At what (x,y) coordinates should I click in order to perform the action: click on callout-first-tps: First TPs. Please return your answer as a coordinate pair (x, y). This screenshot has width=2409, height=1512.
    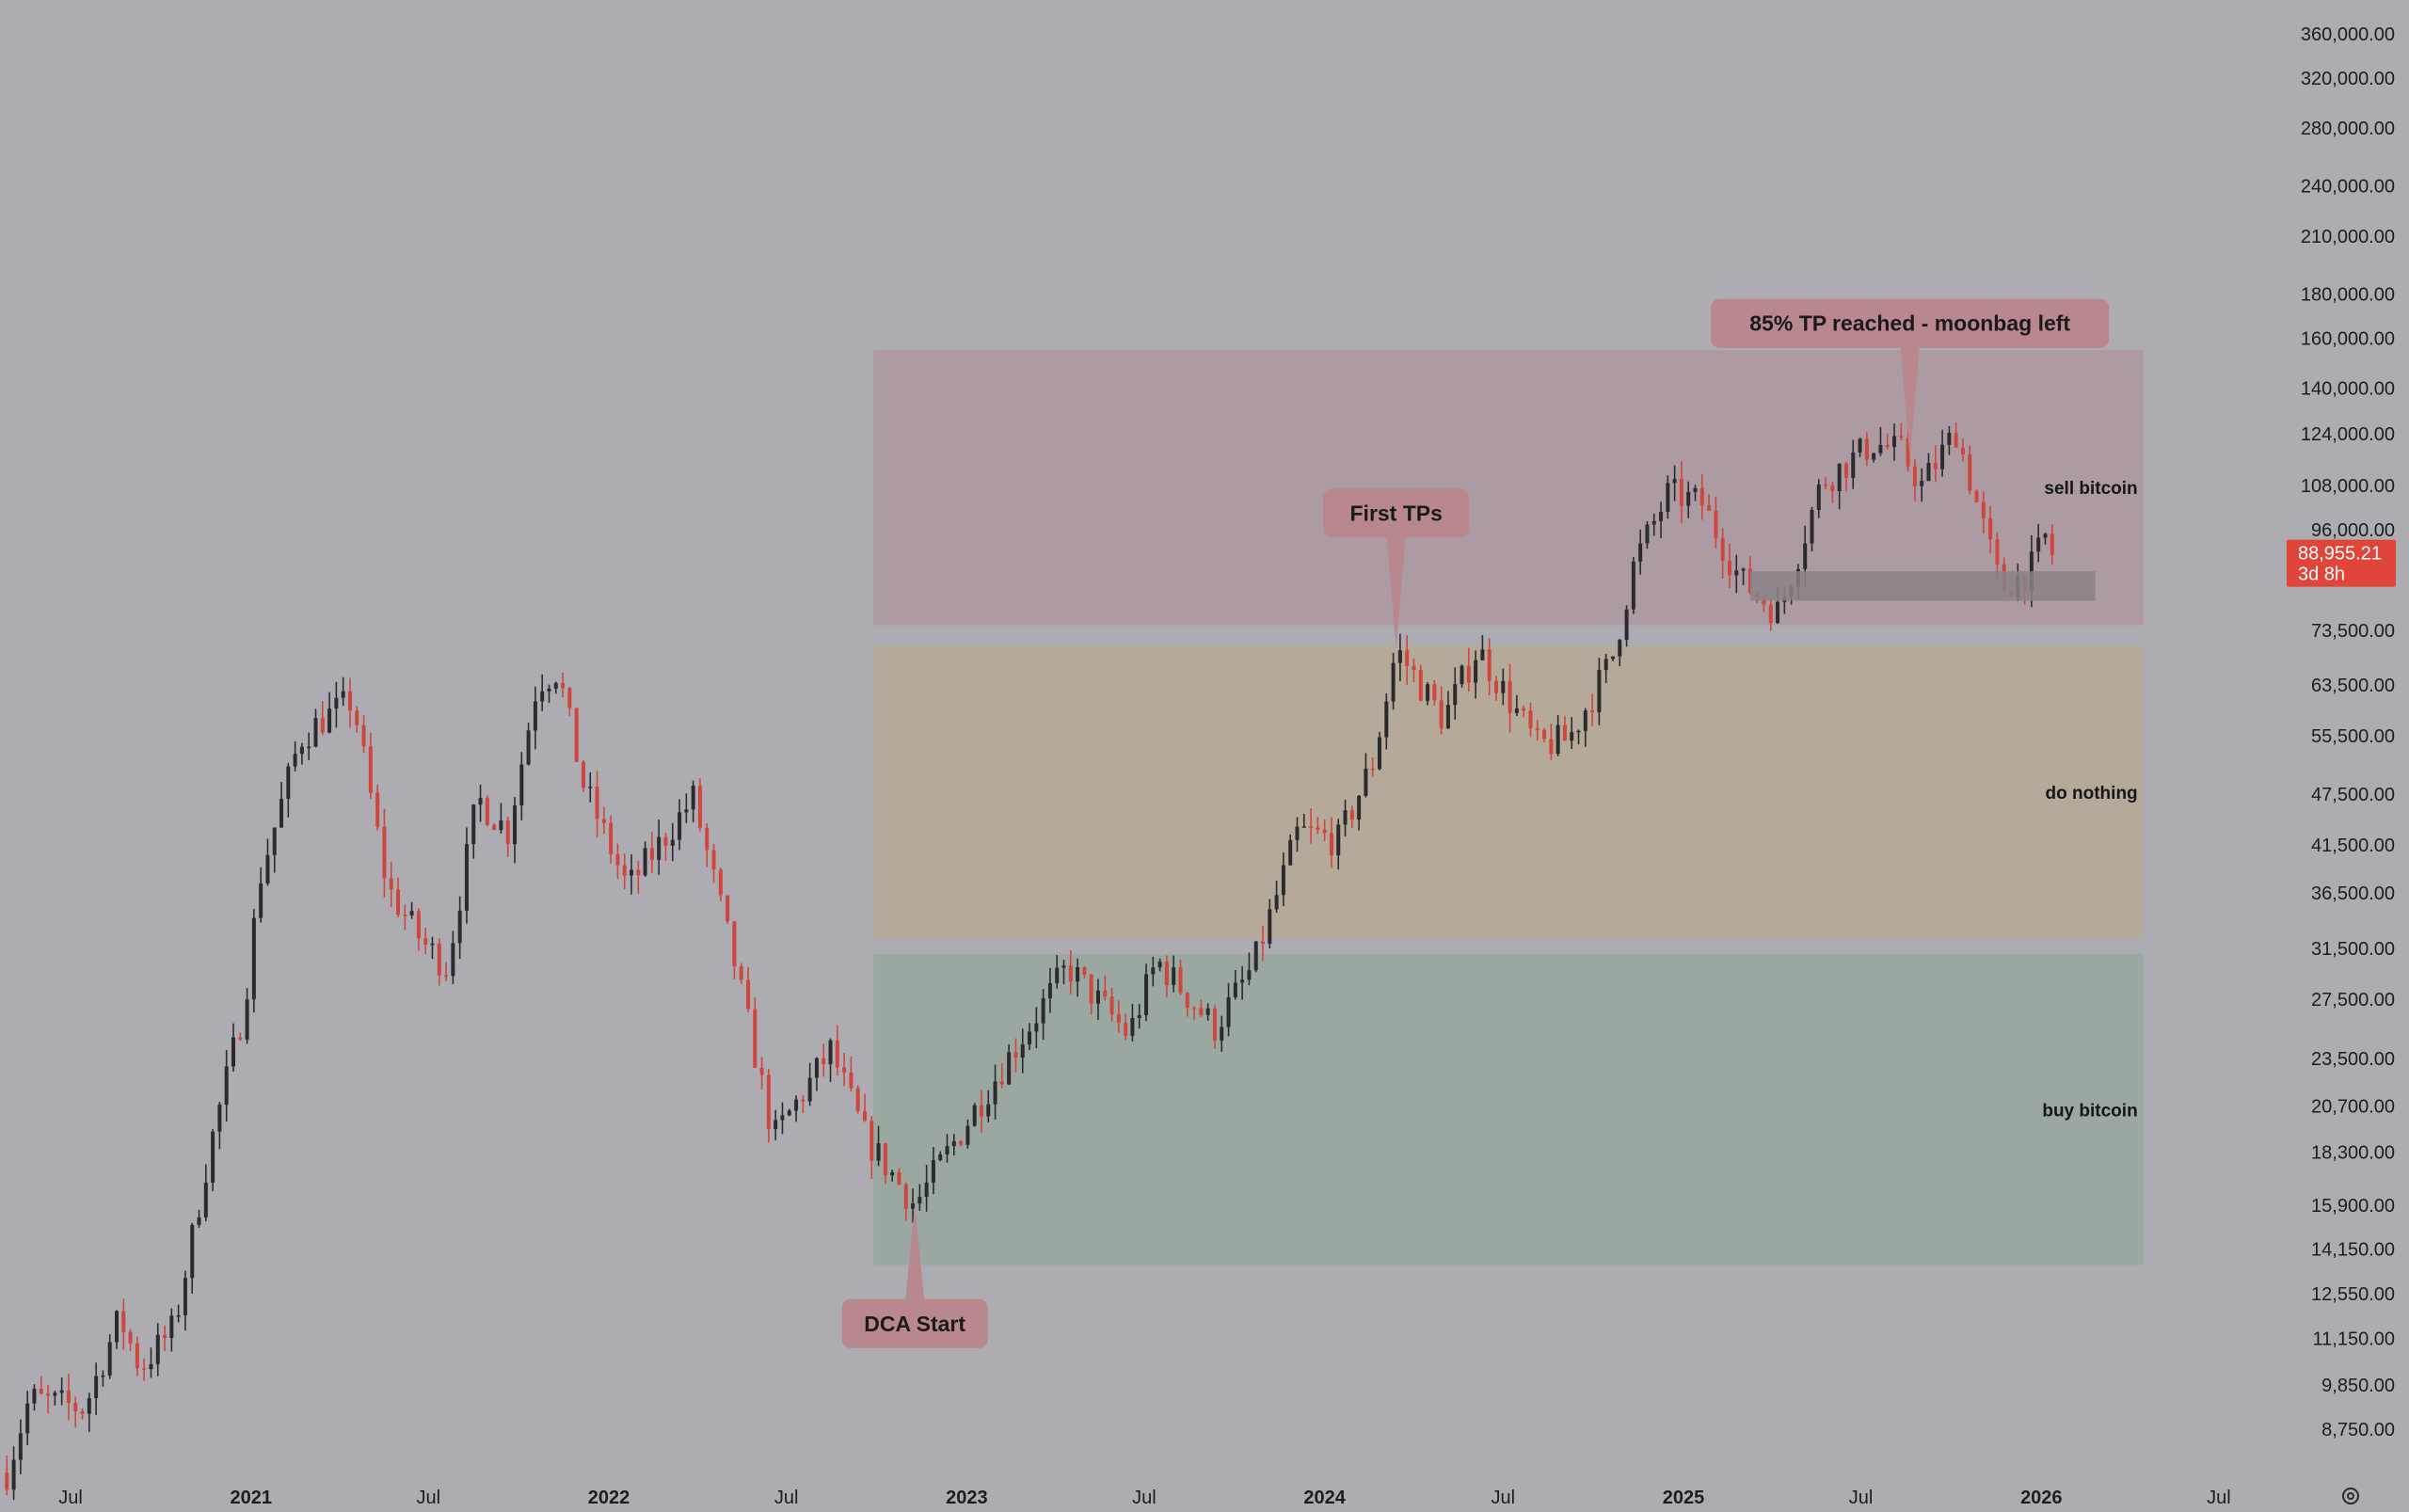
    Looking at the image, I should click on (1397, 568).